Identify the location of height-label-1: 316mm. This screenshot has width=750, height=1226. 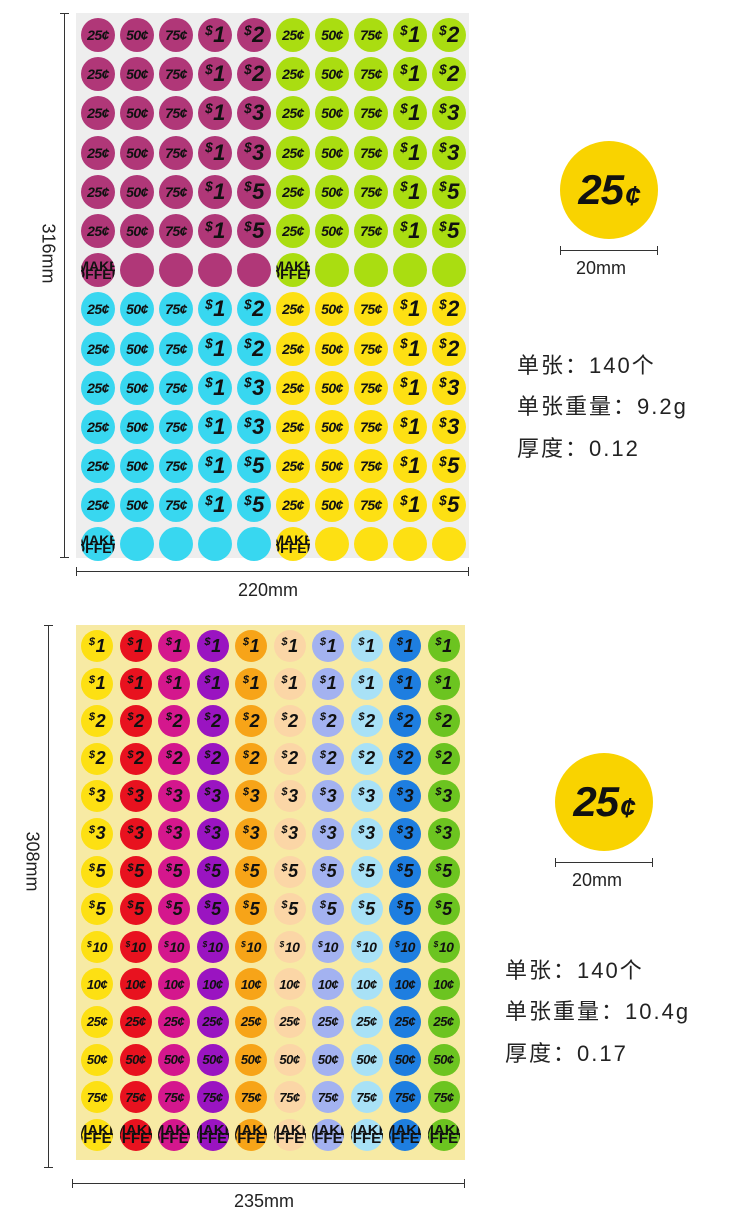
(48, 253).